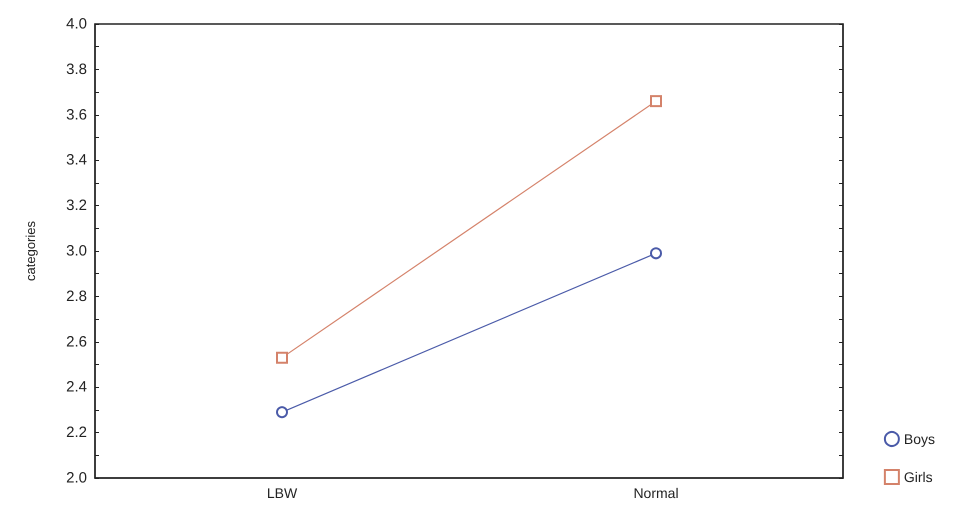  What do you see at coordinates (76, 296) in the screenshot?
I see `y-tick-label: 2.8` at bounding box center [76, 296].